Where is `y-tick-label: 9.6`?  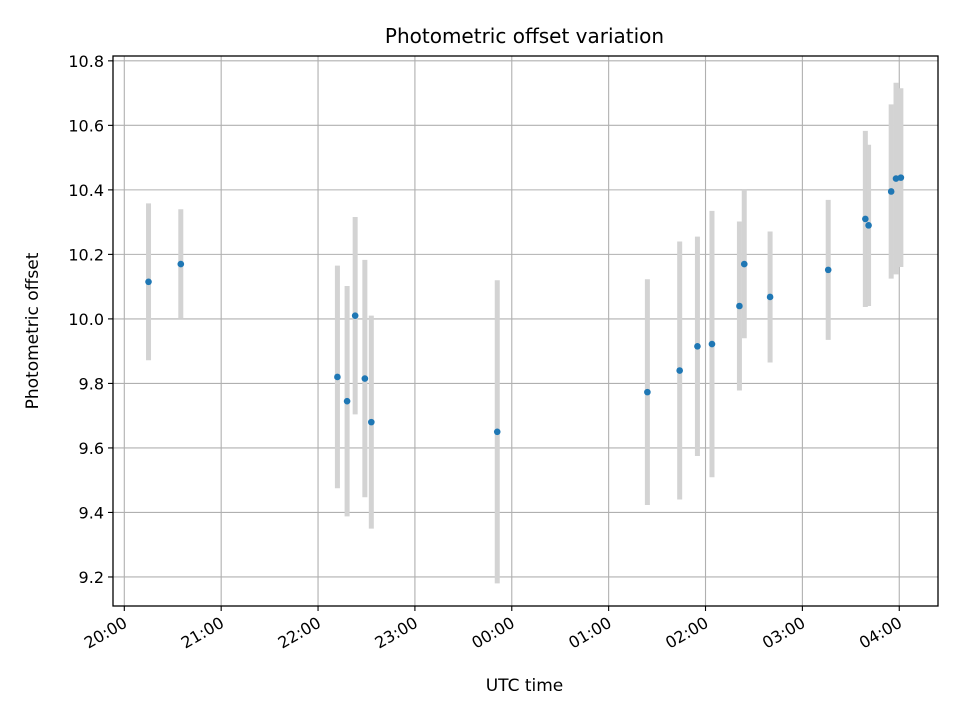
y-tick-label: 9.6 is located at coordinates (91, 448).